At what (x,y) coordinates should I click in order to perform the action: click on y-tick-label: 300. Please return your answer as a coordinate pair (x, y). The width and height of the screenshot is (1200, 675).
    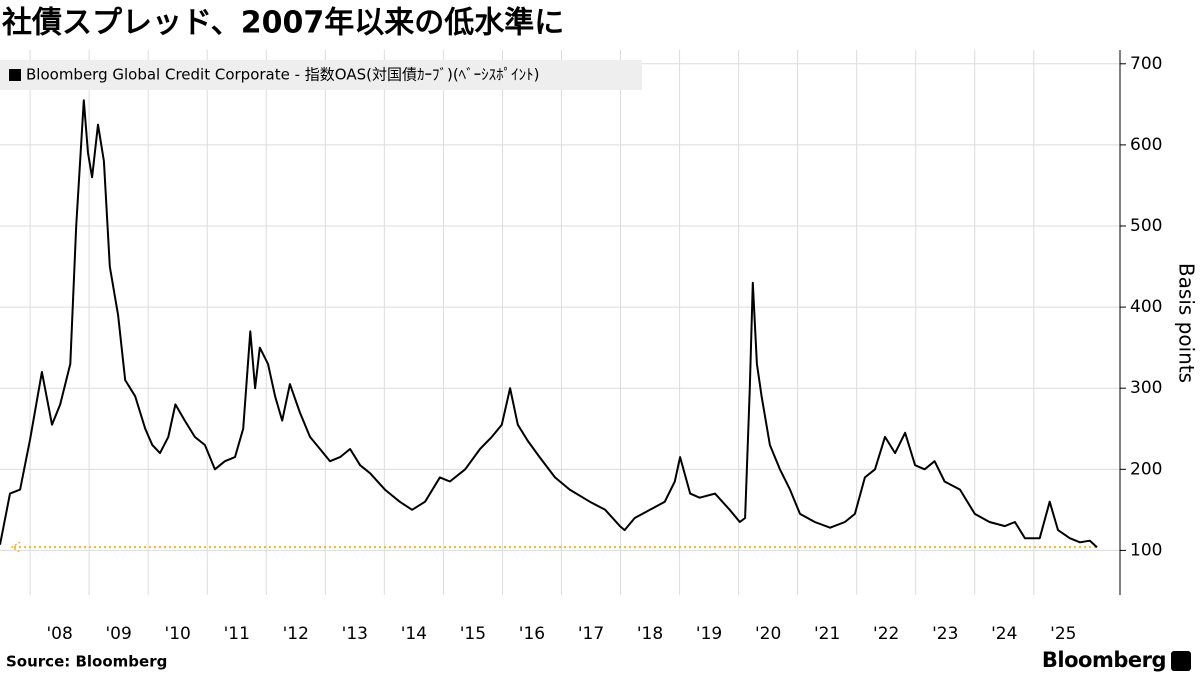
    Looking at the image, I should click on (1146, 388).